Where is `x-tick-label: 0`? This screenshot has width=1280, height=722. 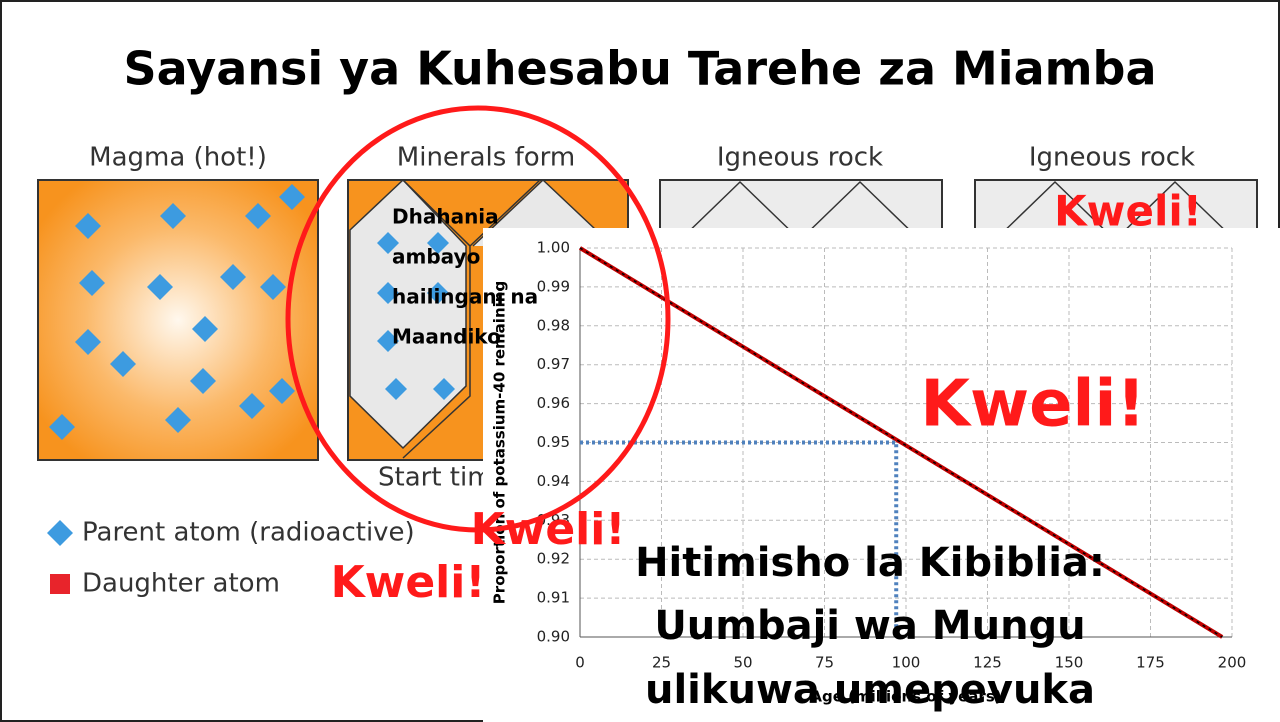 x-tick-label: 0 is located at coordinates (580, 663).